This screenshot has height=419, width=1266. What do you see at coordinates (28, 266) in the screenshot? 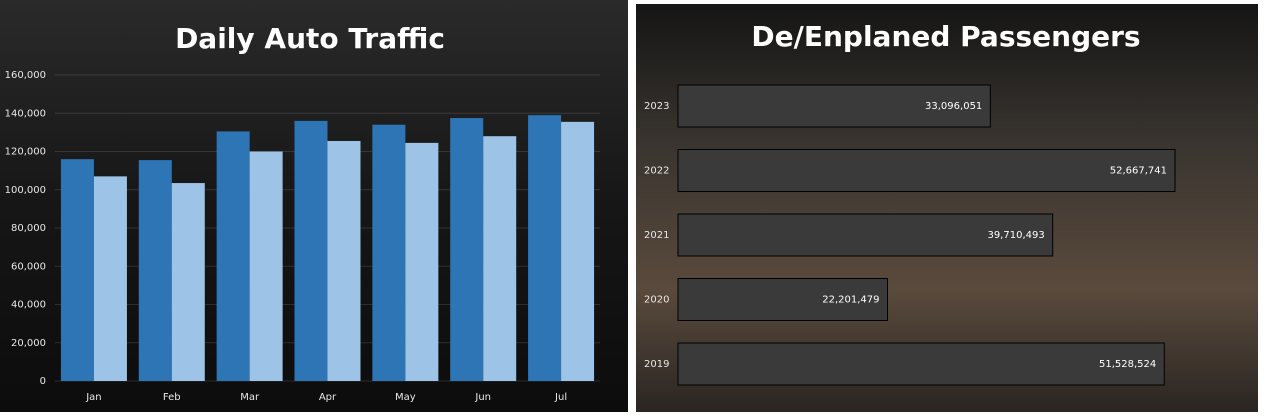
I see `y-tick-label: 60,000` at bounding box center [28, 266].